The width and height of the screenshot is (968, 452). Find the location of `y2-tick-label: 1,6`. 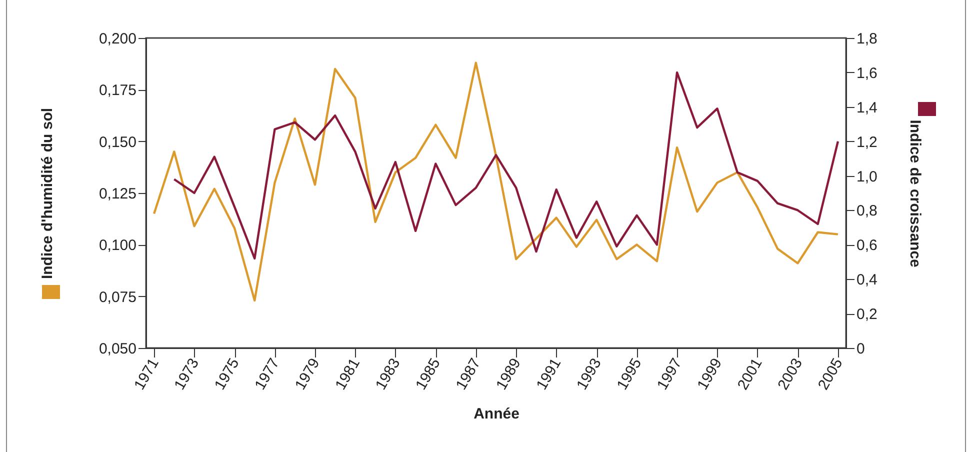

y2-tick-label: 1,6 is located at coordinates (867, 73).